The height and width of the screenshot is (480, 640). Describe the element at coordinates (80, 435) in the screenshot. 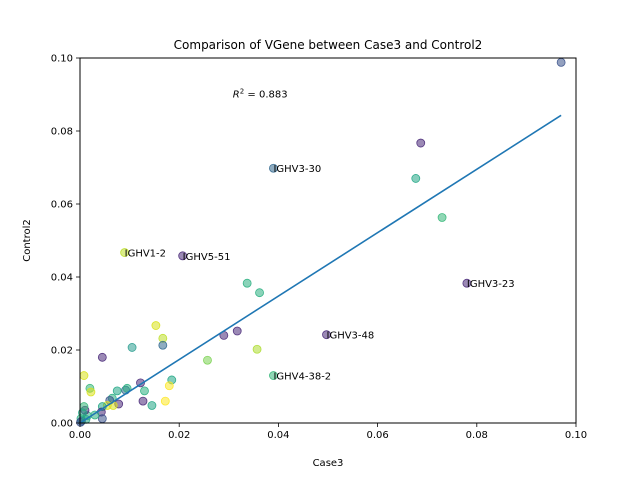

I see `x-tick-label: 0.00` at that location.